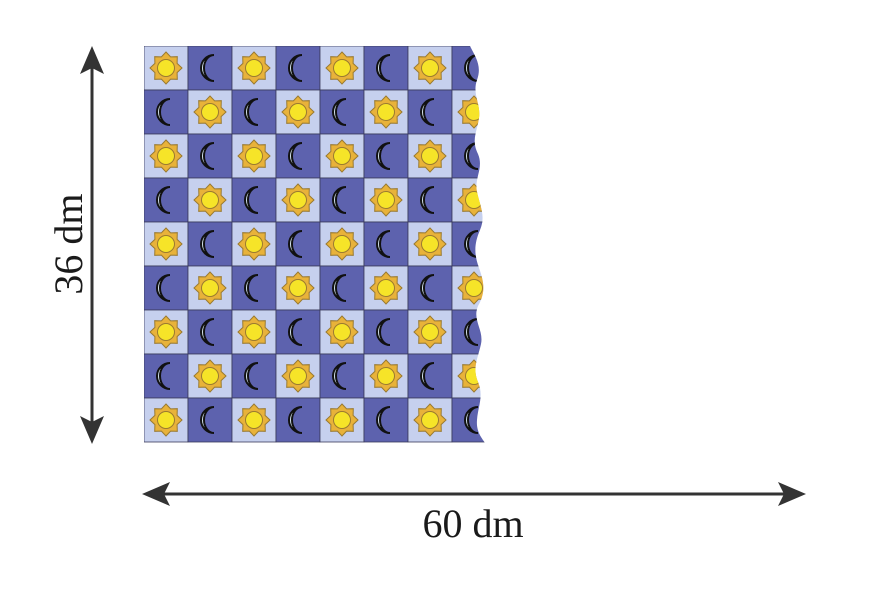 The height and width of the screenshot is (594, 872). I want to click on width-dimension-arrow, so click(474, 494).